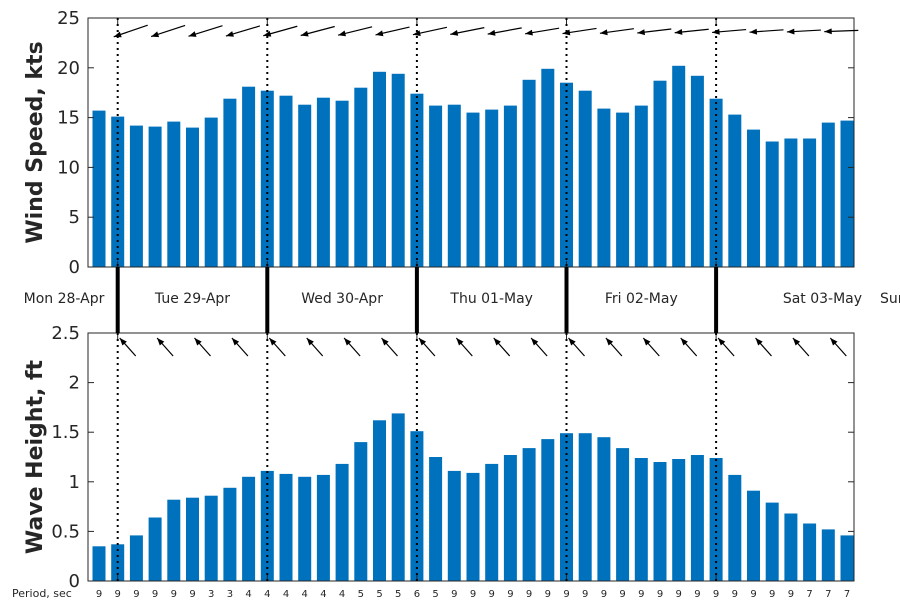  I want to click on wind-ytick-label: 5, so click(74, 217).